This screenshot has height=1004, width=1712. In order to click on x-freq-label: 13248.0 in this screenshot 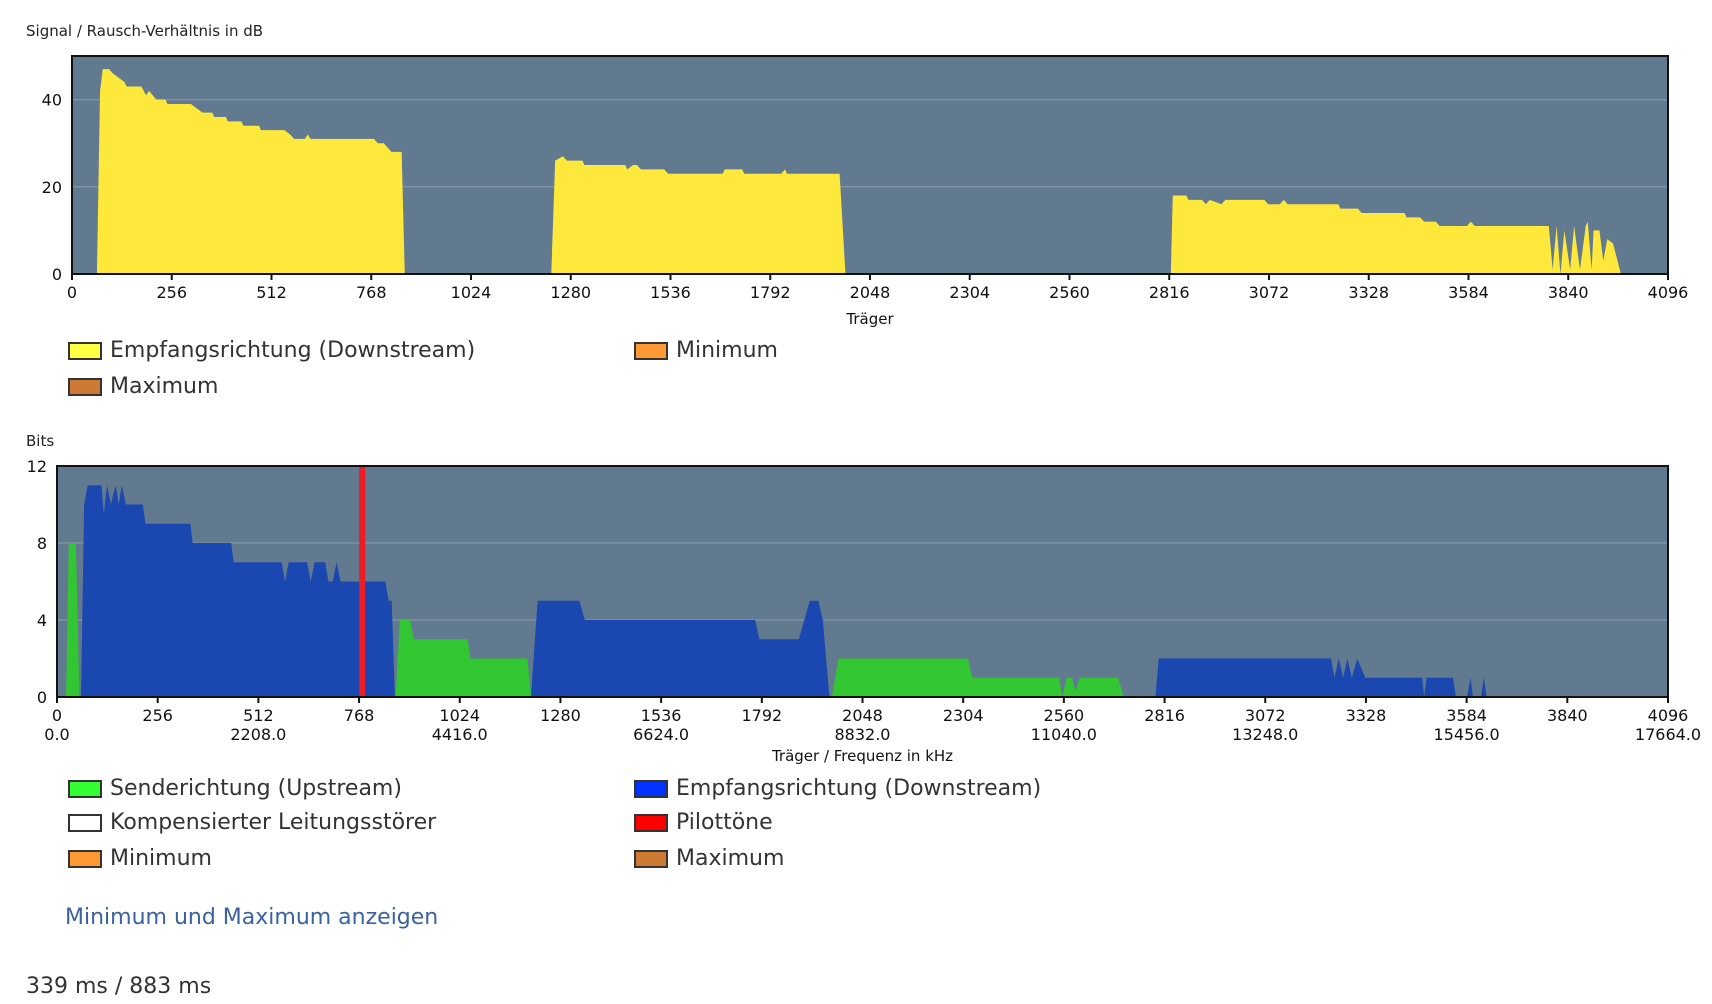, I will do `click(1265, 734)`.